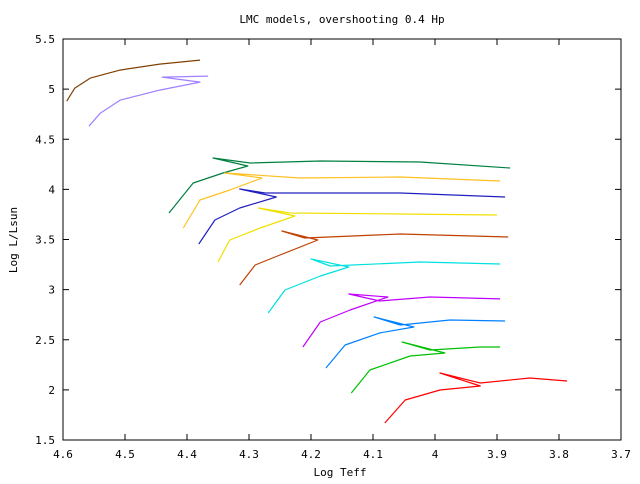  I want to click on y-tick-label: 5.5, so click(45, 39).